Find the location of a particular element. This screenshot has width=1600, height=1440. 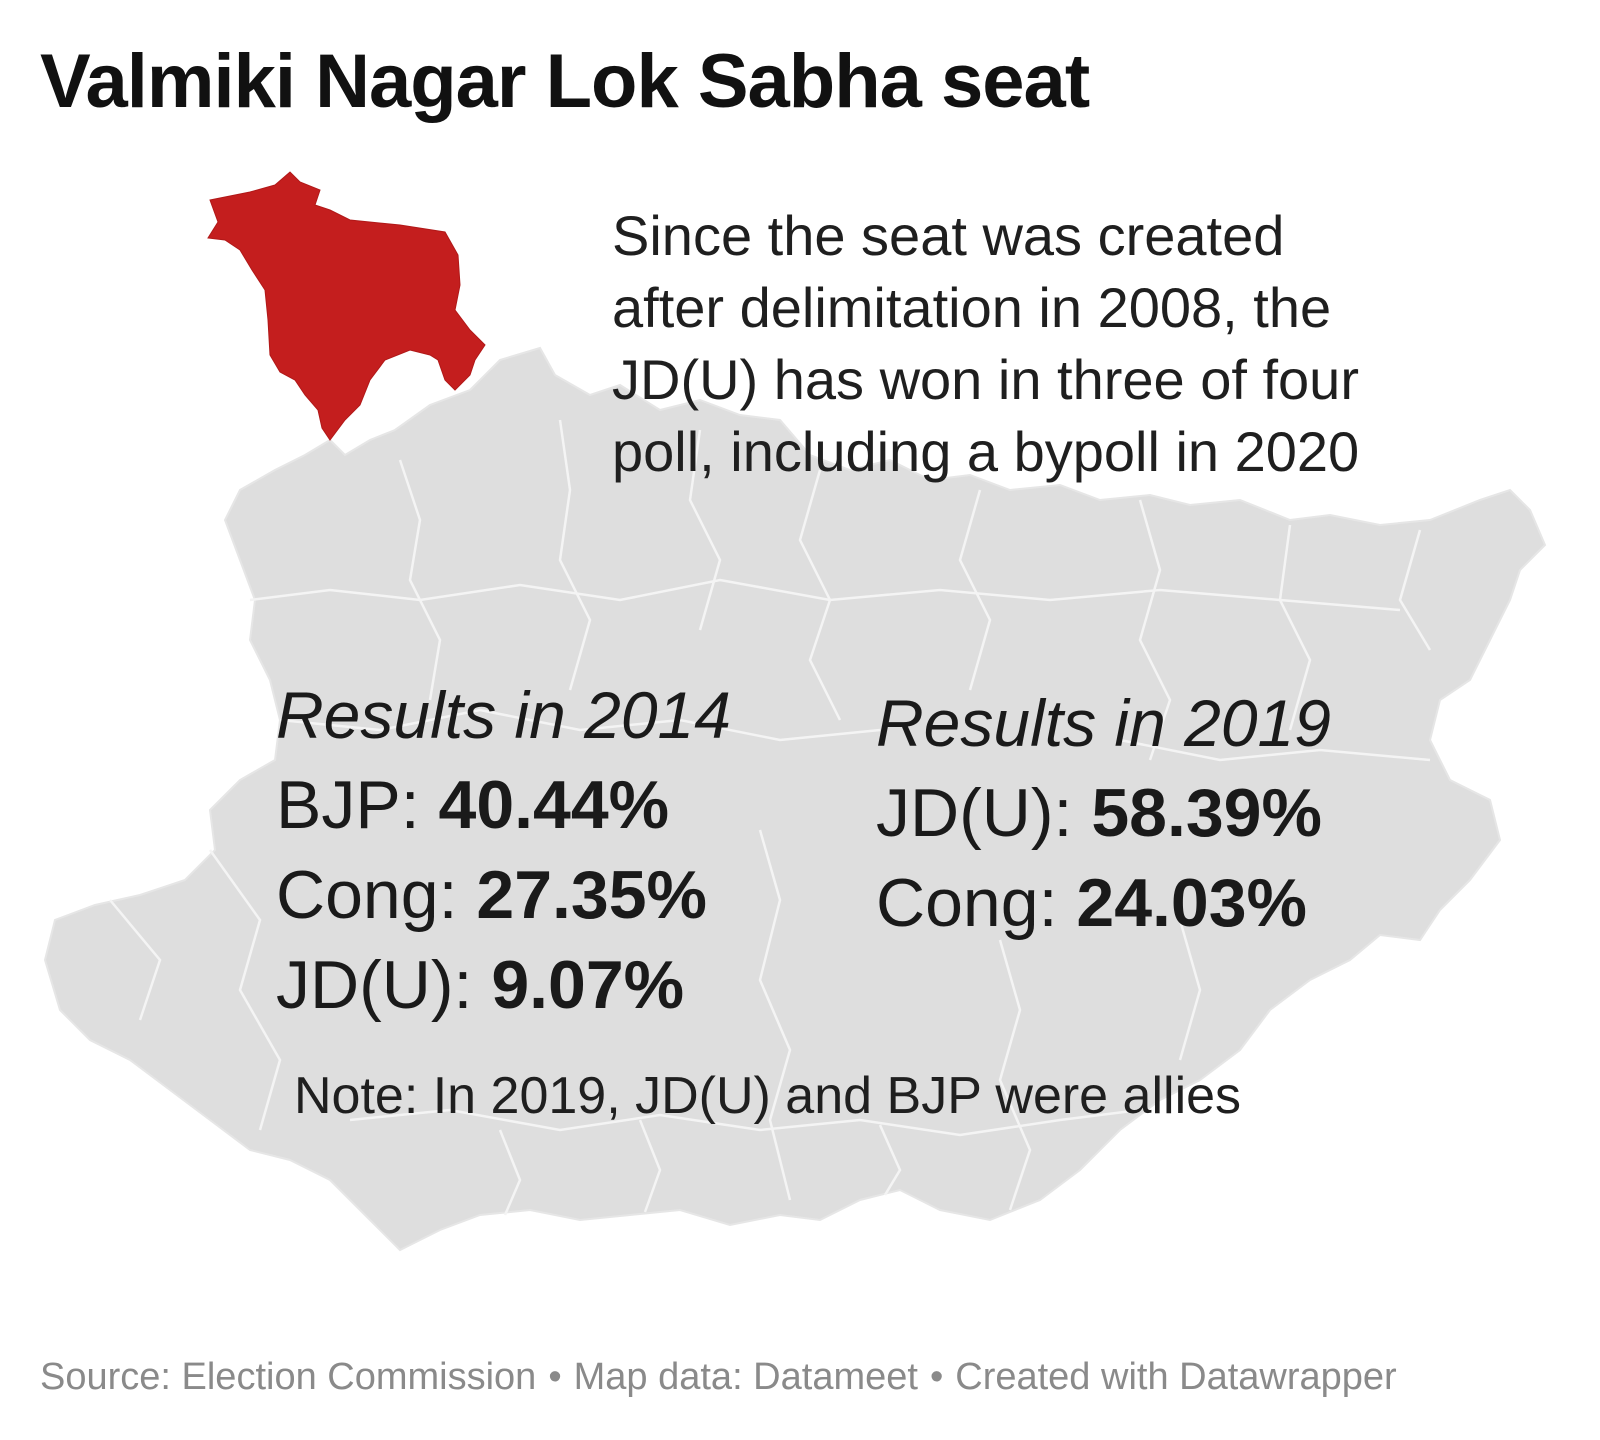

valmiki-nagar-highlight is located at coordinates (346, 306).